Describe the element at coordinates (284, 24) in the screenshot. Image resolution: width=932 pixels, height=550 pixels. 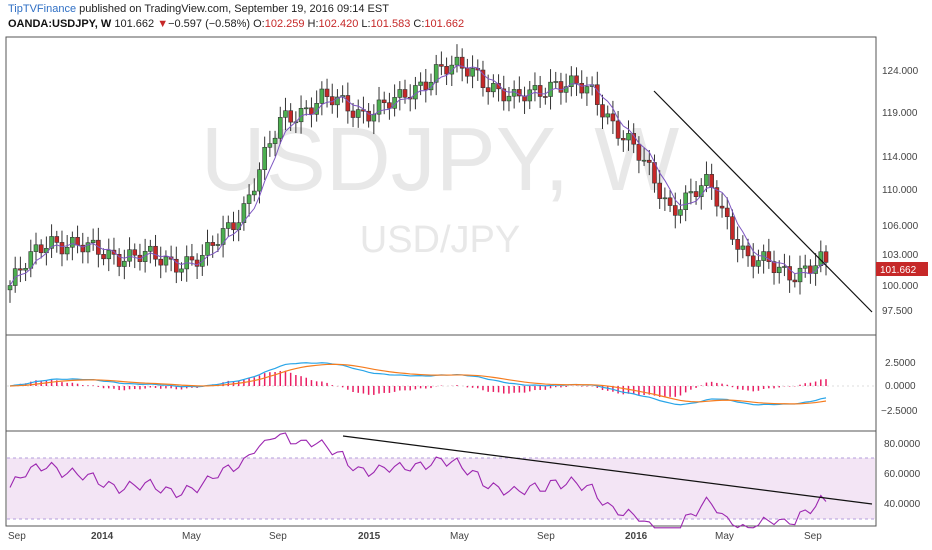
I see `open-value: 102.259` at that location.